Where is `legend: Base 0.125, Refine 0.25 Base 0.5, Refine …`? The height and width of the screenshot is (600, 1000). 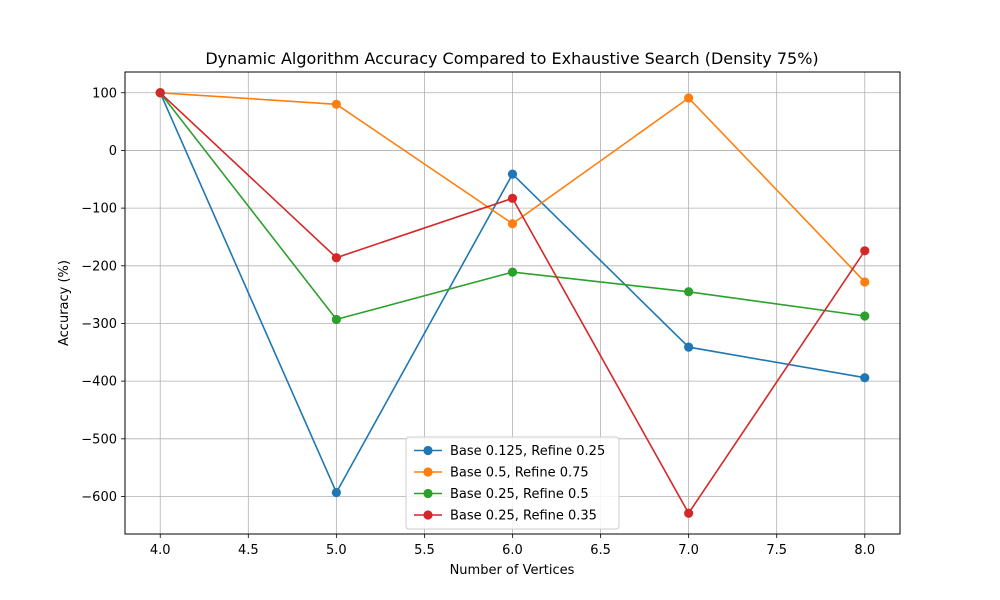
legend: Base 0.125, Refine 0.25 Base 0.5, Refine … is located at coordinates (512, 483).